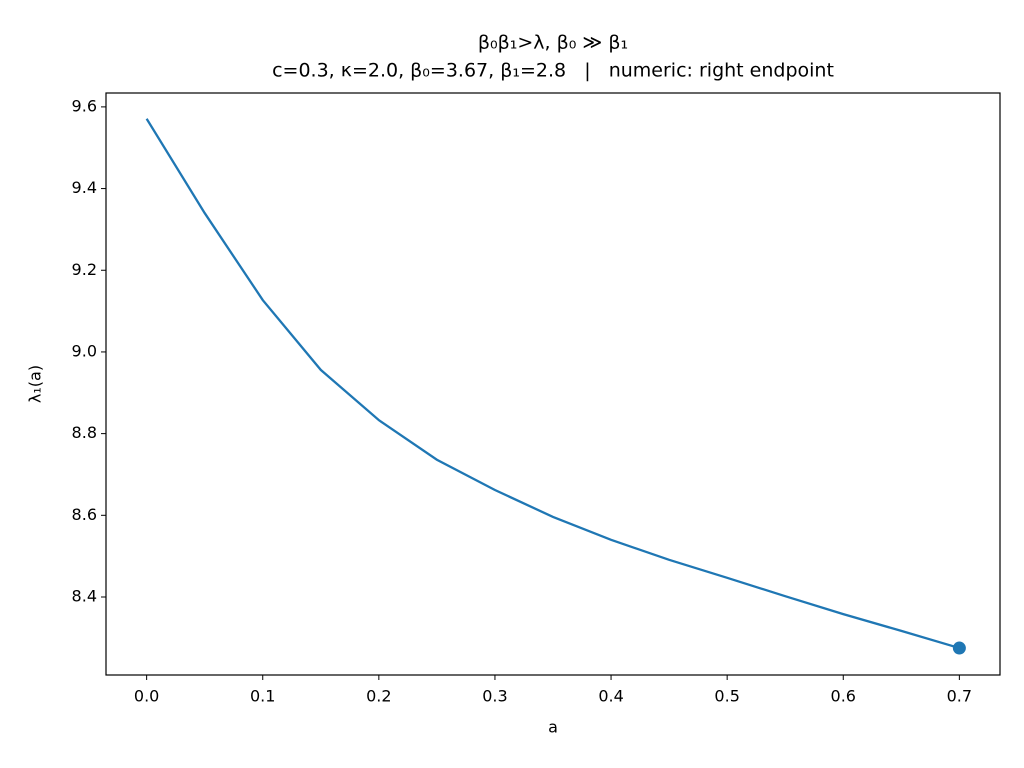  Describe the element at coordinates (843, 696) in the screenshot. I see `x-tick-label: 0.6` at that location.